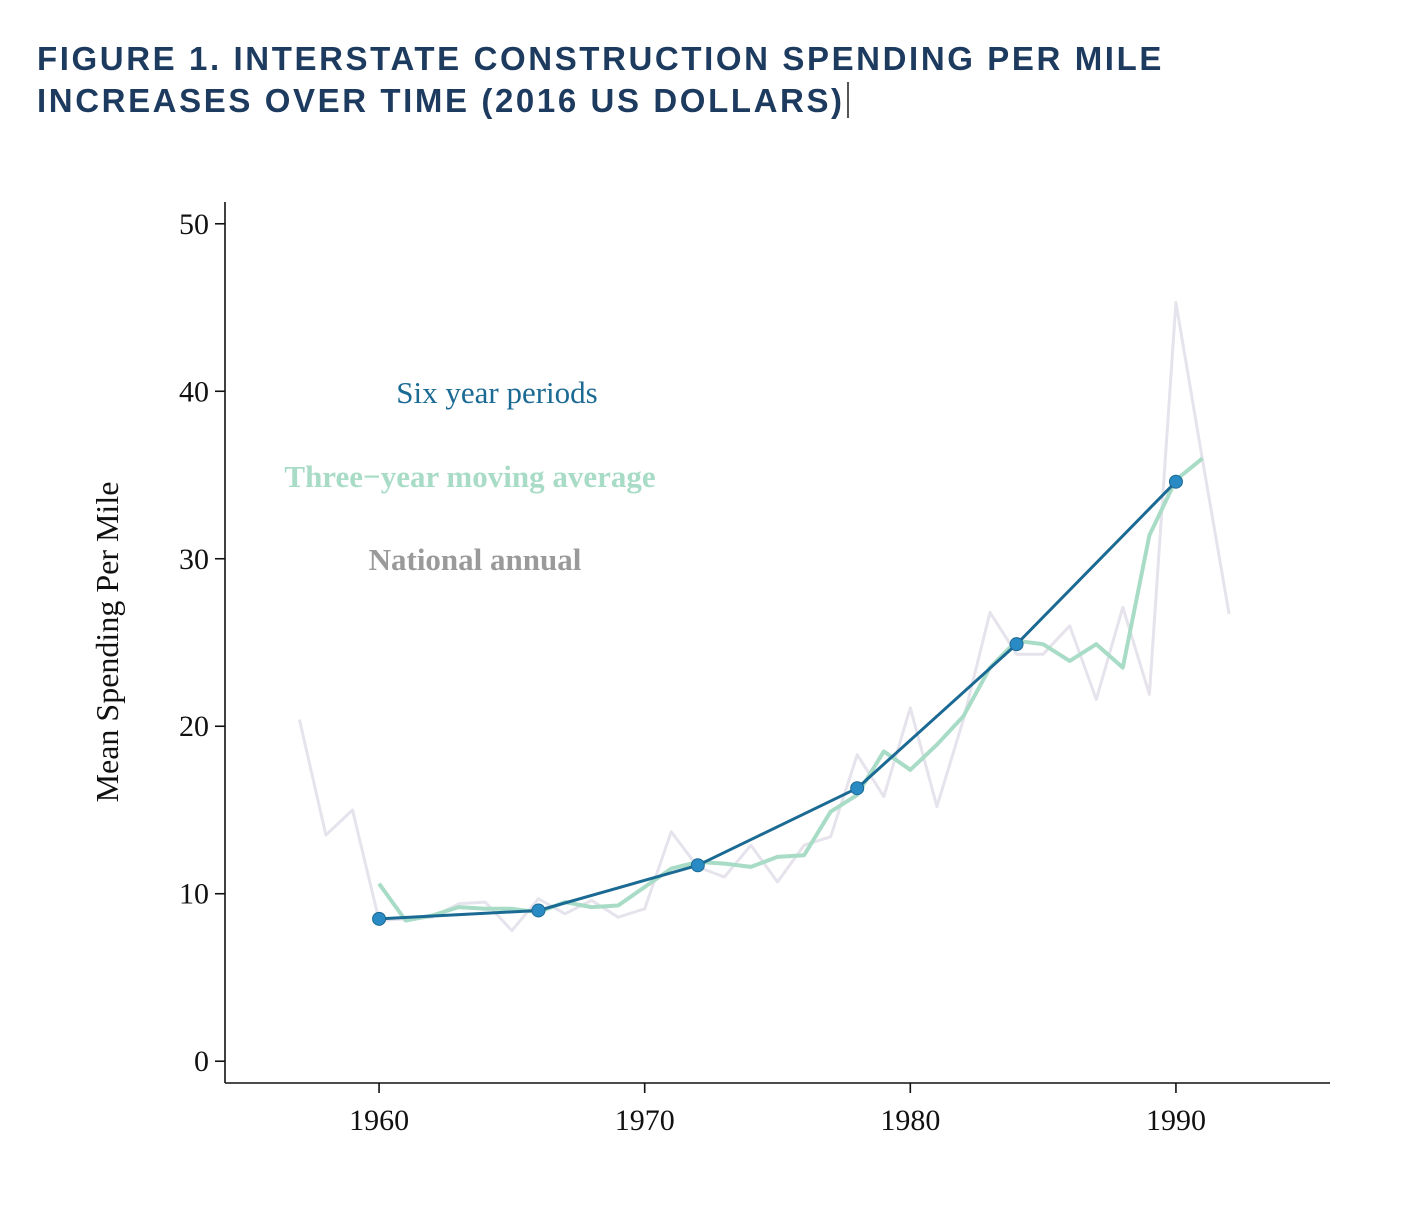  Describe the element at coordinates (379, 1120) in the screenshot. I see `x-tick-label: 1960` at that location.